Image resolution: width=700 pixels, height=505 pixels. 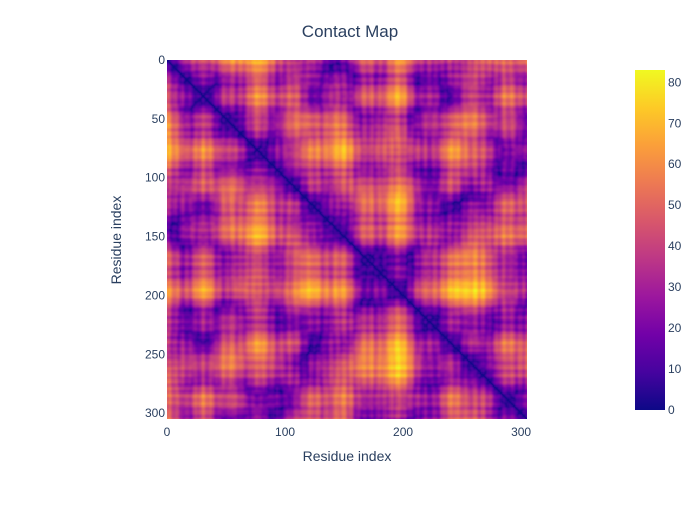 What do you see at coordinates (403, 432) in the screenshot?
I see `x-tick-label: 200` at bounding box center [403, 432].